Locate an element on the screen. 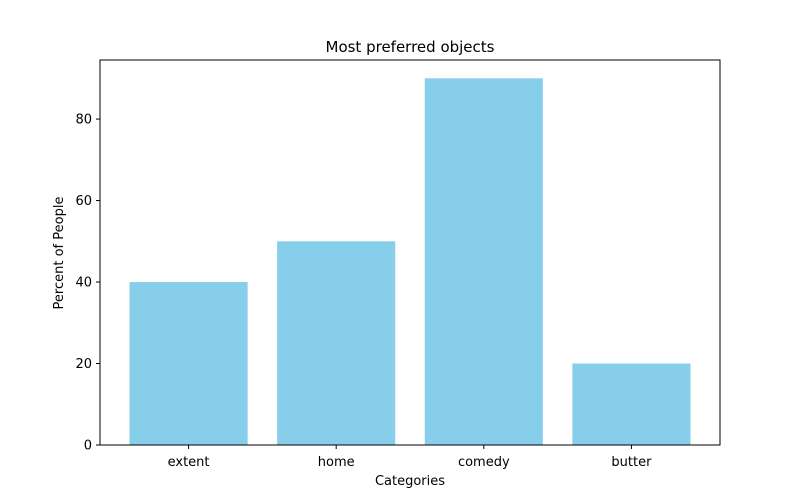  y-axis-label: Percent of People is located at coordinates (59, 253).